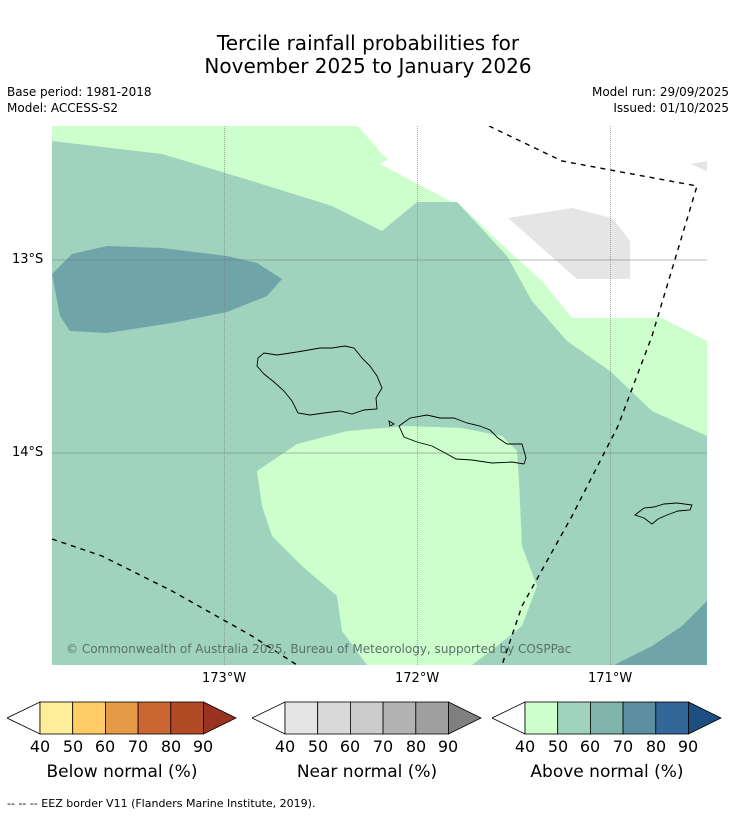 Image resolution: width=736 pixels, height=816 pixels. Describe the element at coordinates (569, 243) in the screenshot. I see `region-near-40-a` at that location.